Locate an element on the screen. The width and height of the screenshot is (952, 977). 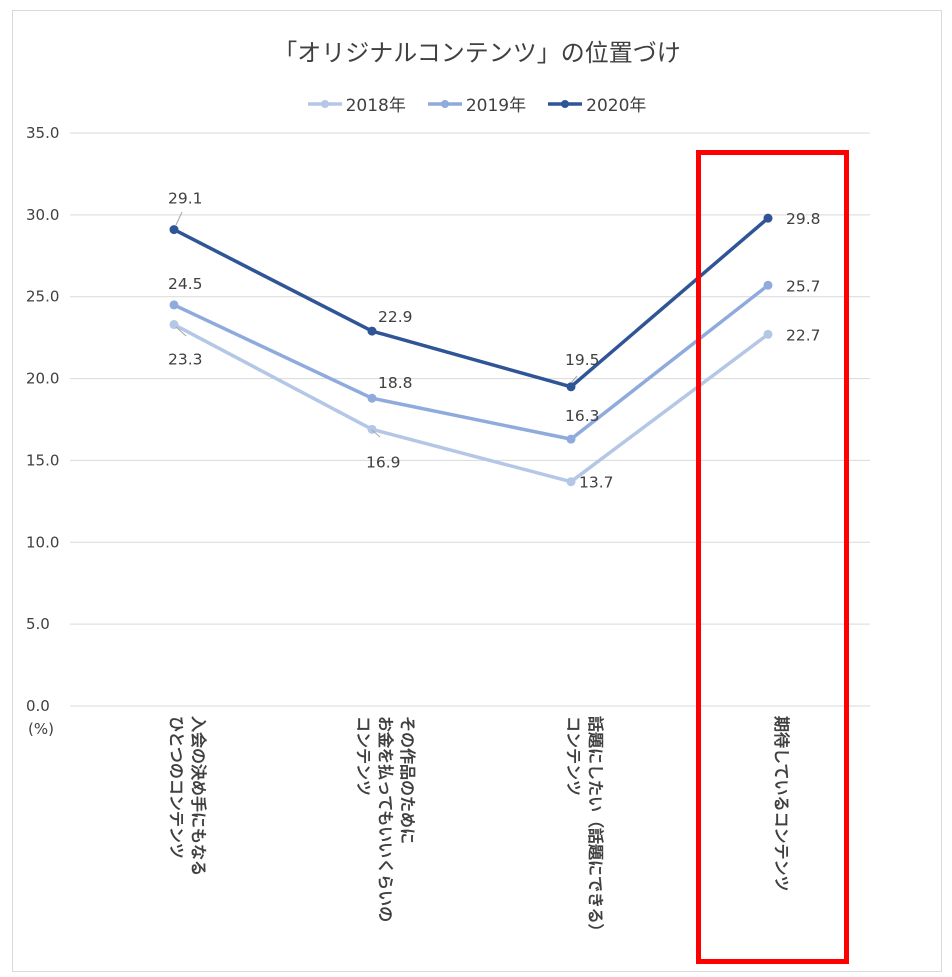
y-tick-label: 5.0 is located at coordinates (38, 624).